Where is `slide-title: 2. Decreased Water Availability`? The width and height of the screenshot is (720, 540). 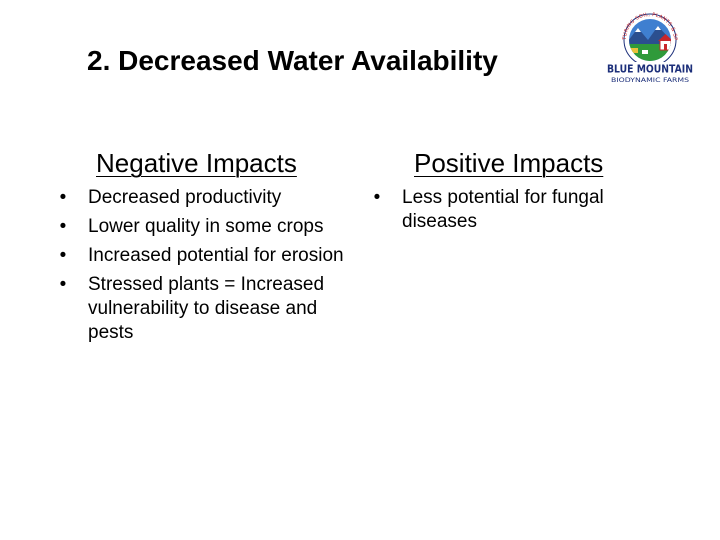 slide-title: 2. Decreased Water Availability is located at coordinates (292, 60).